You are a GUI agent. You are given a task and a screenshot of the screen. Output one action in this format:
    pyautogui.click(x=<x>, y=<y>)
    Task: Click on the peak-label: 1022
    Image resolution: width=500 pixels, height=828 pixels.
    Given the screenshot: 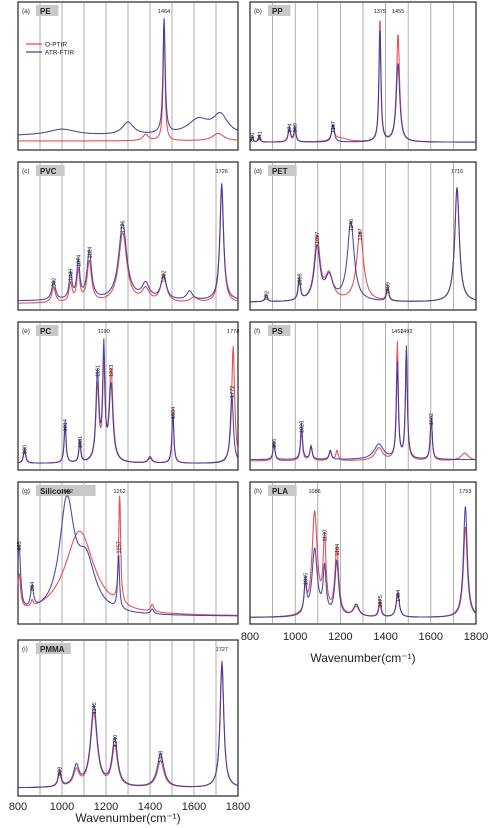 What is the action you would take?
    pyautogui.click(x=67, y=492)
    